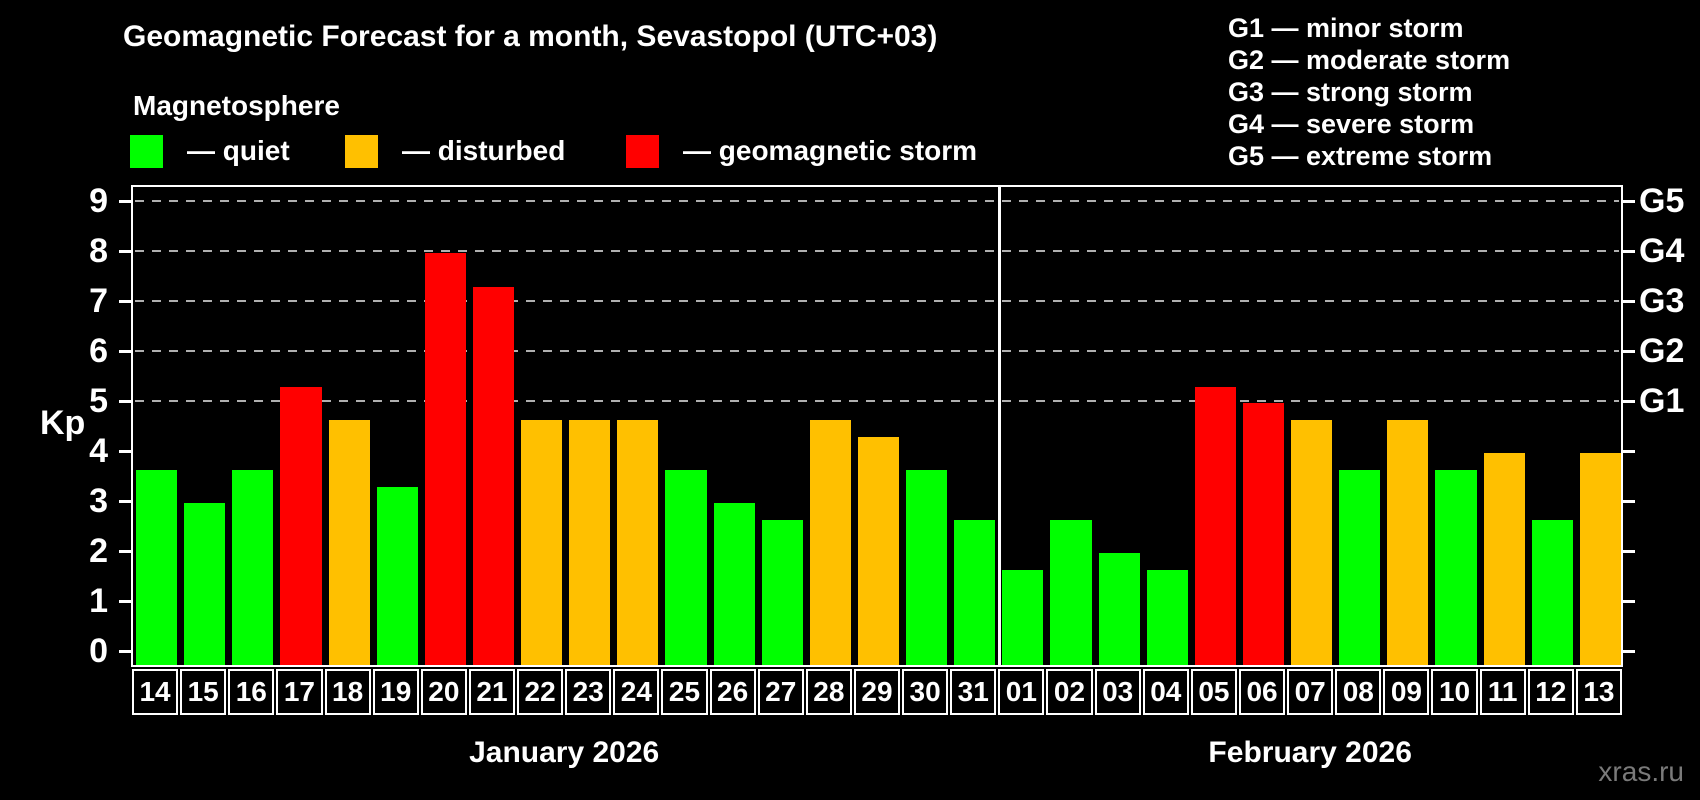 This screenshot has width=1700, height=800. I want to click on y-tick-label-2: 2, so click(98, 551).